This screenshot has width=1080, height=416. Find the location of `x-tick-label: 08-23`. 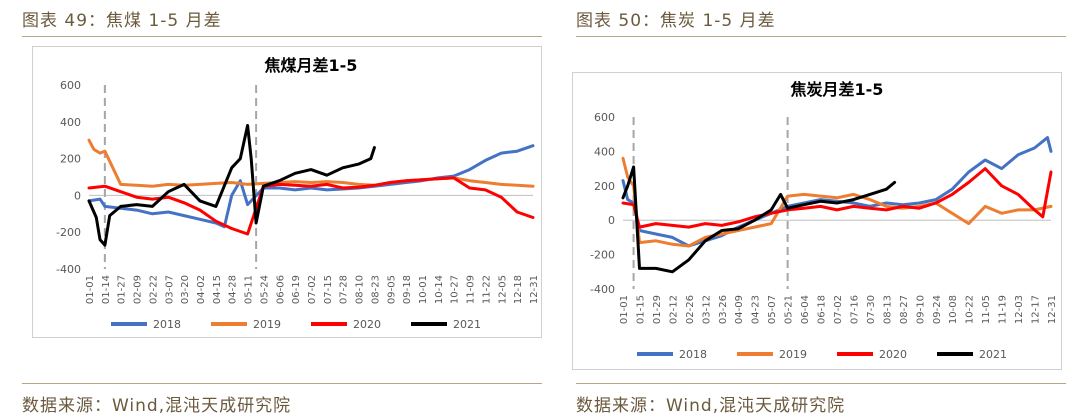

x-tick-label: 08-23 is located at coordinates (375, 289).